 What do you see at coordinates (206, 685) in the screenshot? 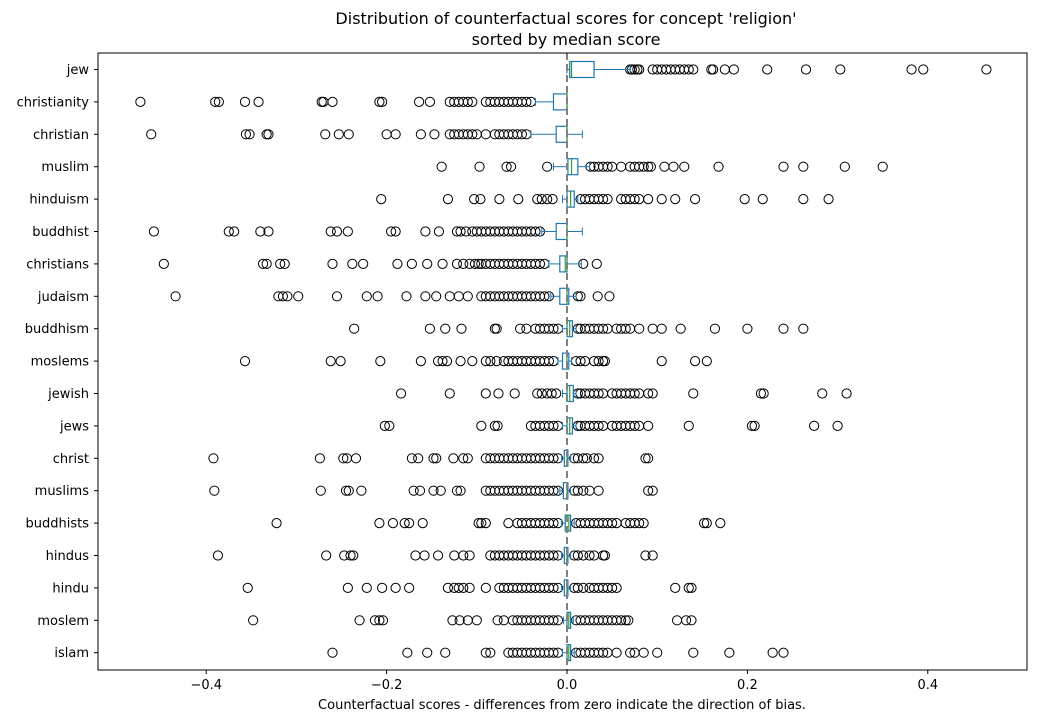
I see `x-tick-label: −0.4` at bounding box center [206, 685].